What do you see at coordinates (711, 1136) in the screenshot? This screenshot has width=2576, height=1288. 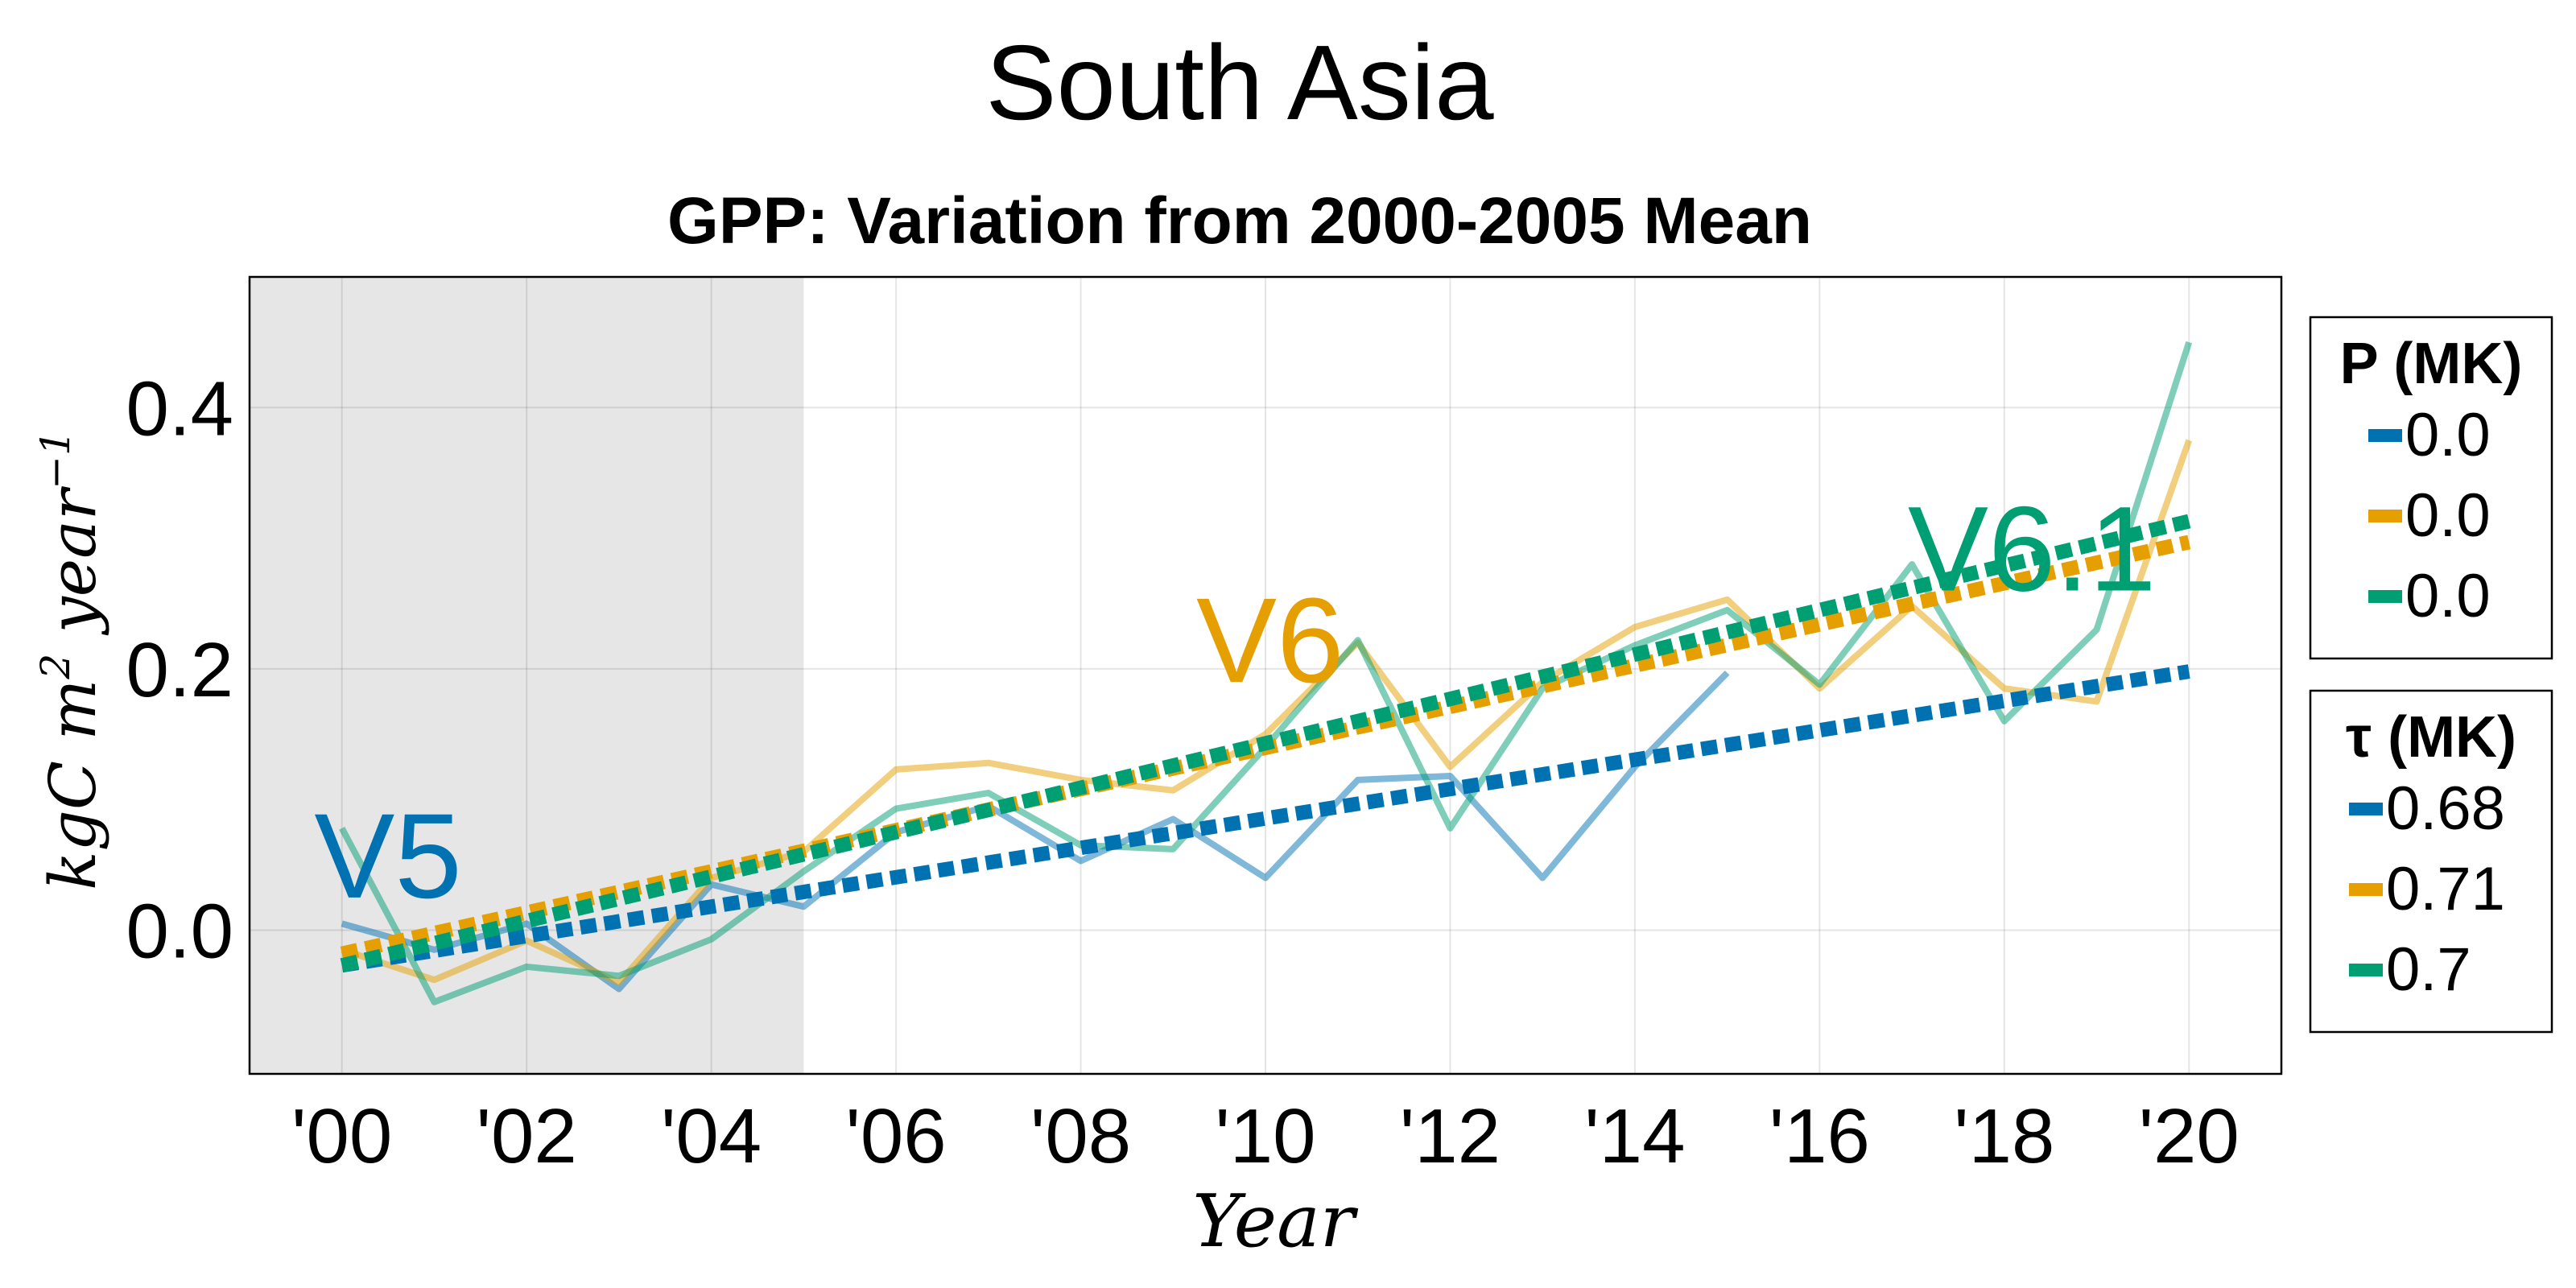 I see `x-tick-label: '04` at bounding box center [711, 1136].